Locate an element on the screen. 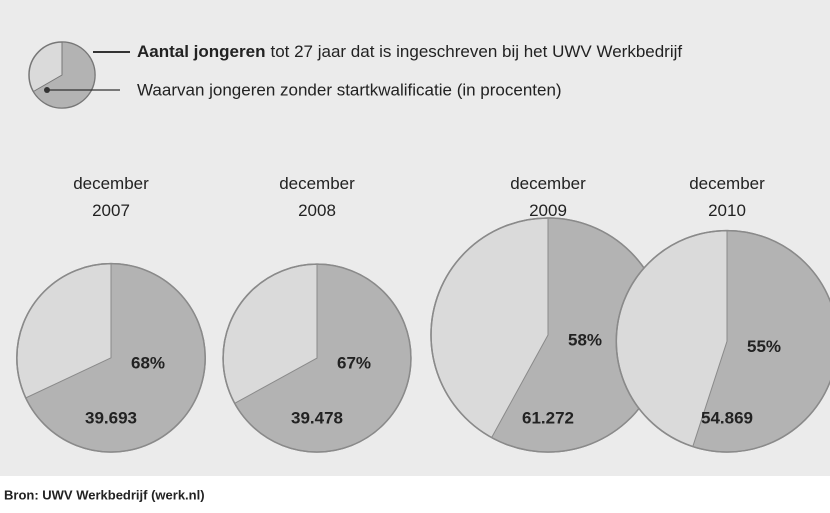 The height and width of the screenshot is (513, 830). category-label: december 2008 is located at coordinates (317, 197).